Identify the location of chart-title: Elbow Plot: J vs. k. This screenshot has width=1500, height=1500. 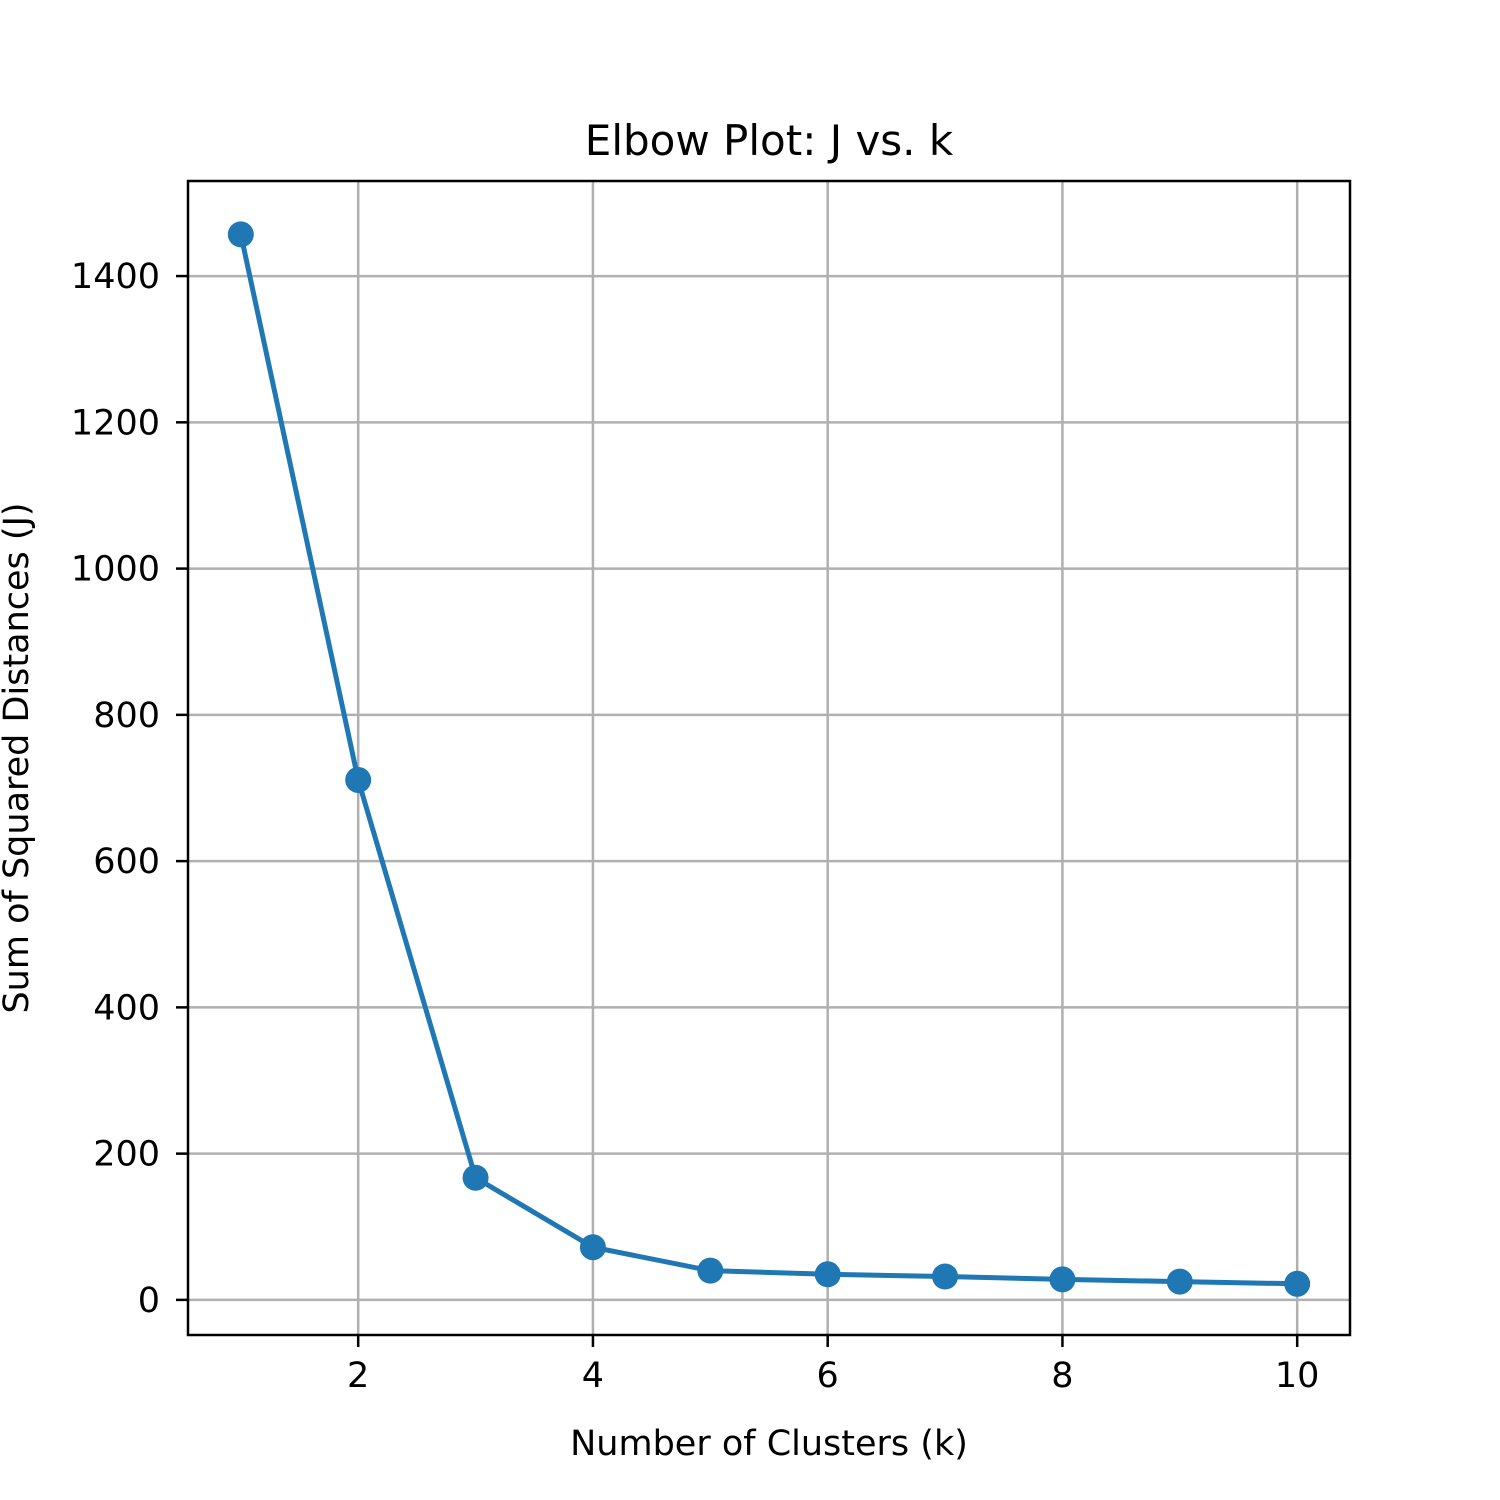
(769, 140).